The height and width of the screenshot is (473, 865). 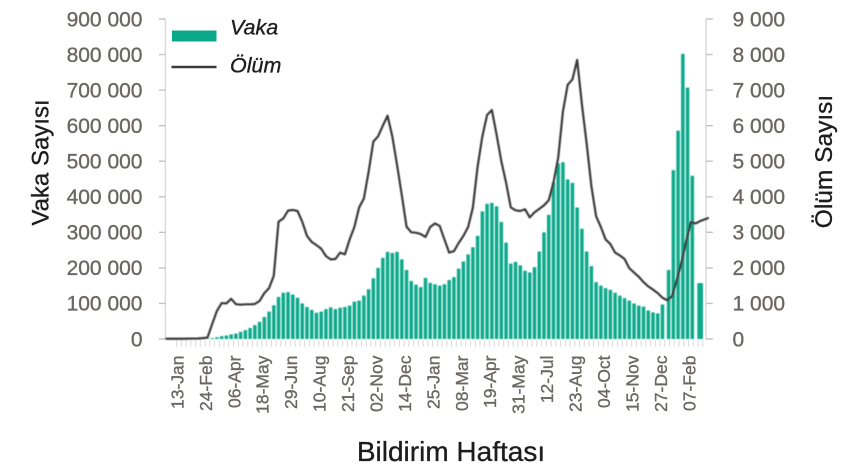 I want to click on svg-text: 19-Apr, so click(x=490, y=381).